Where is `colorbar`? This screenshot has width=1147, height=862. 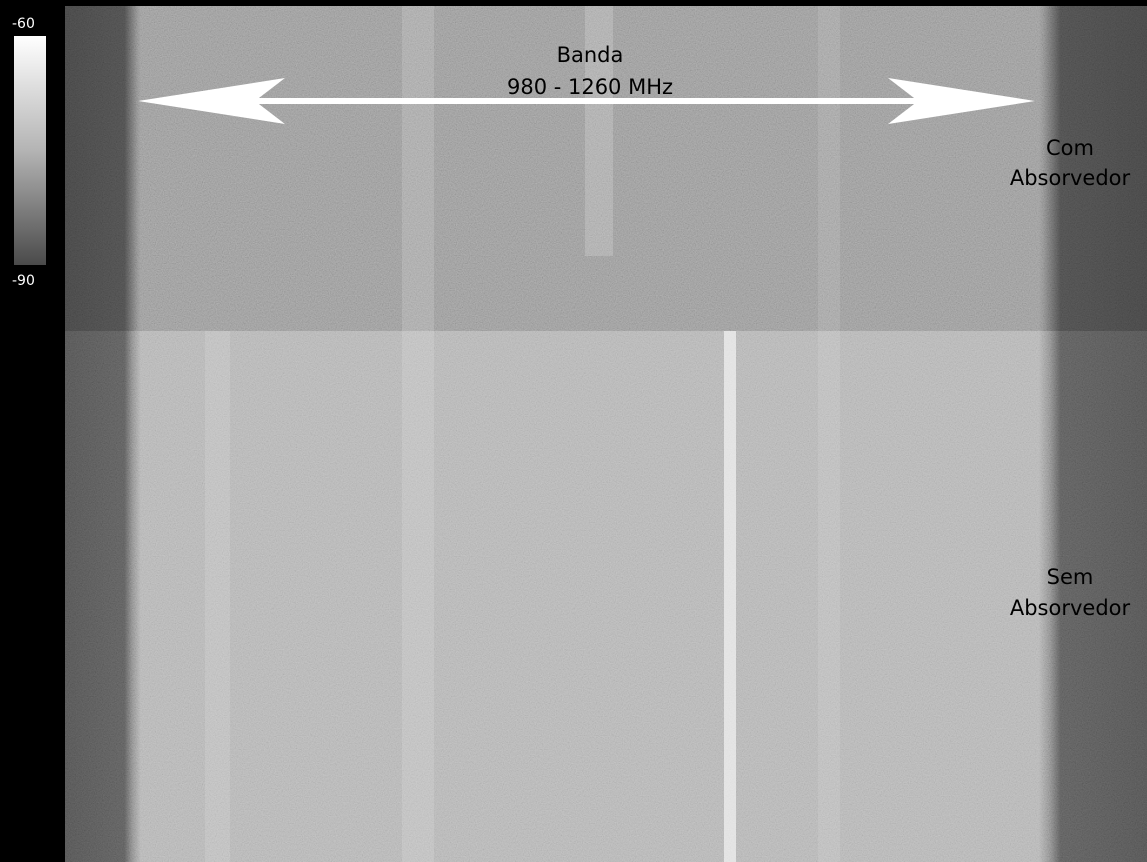 colorbar is located at coordinates (30, 150).